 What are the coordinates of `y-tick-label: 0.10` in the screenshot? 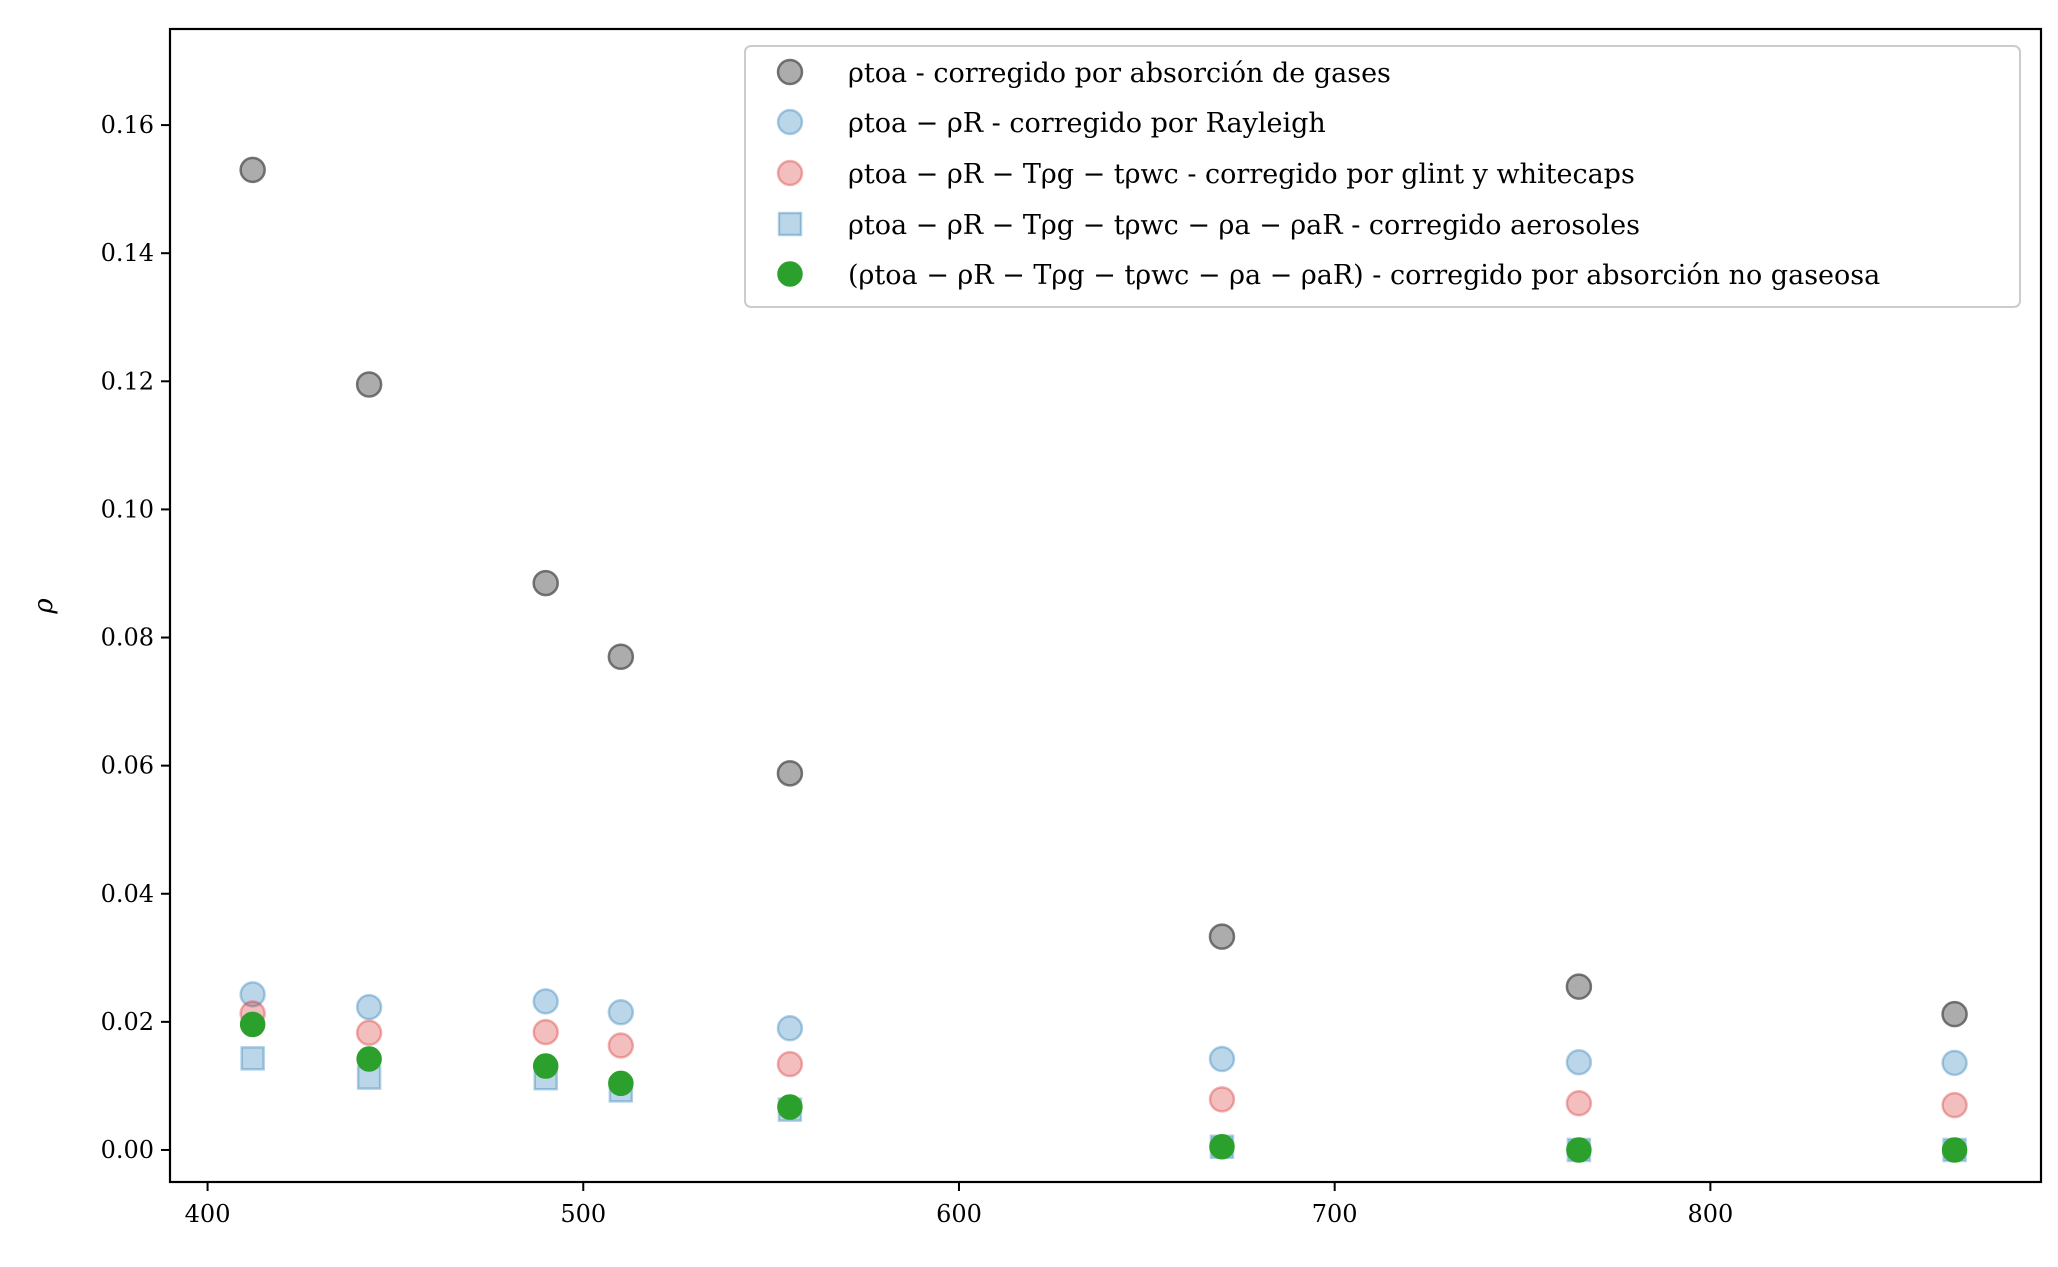 It's located at (127, 509).